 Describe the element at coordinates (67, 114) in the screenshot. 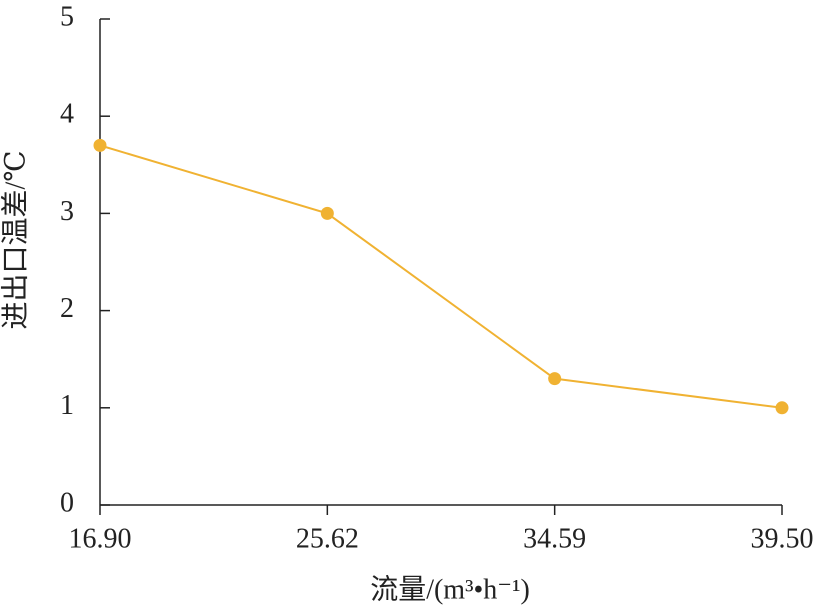

I see `y-tick-label: 4` at that location.